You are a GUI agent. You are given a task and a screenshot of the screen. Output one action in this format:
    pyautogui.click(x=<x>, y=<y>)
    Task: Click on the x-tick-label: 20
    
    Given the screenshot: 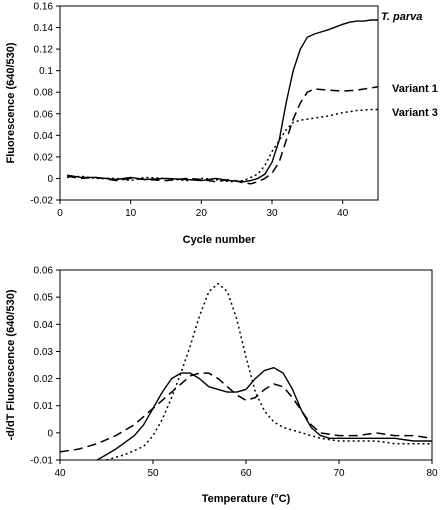 What is the action you would take?
    pyautogui.click(x=202, y=213)
    